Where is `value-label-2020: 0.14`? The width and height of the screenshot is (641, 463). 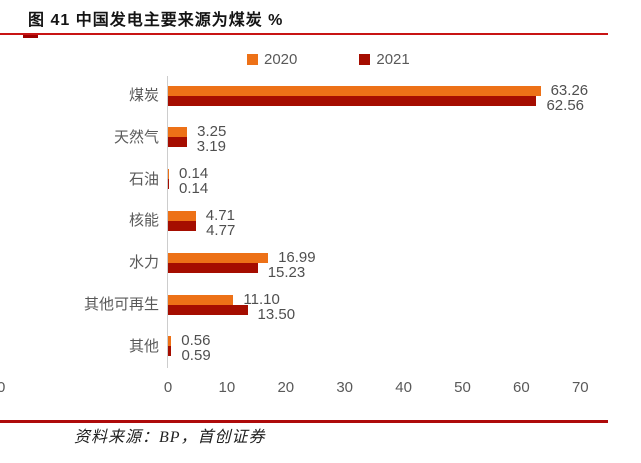 value-label-2020: 0.14 is located at coordinates (194, 174).